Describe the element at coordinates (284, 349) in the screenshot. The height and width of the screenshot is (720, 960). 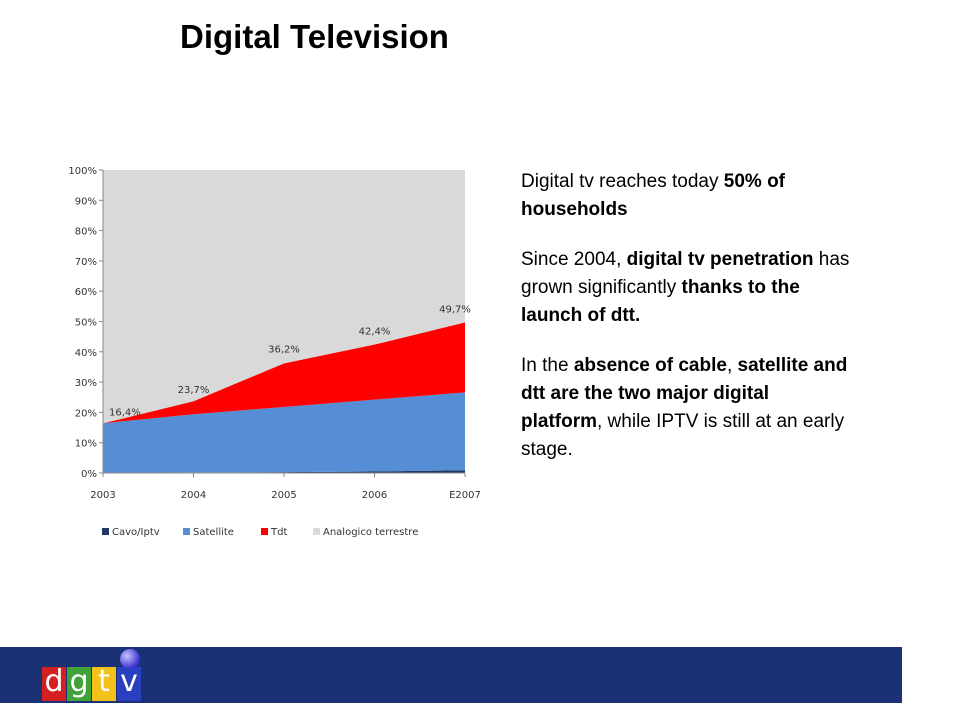
I see `data-label: 36,2%` at that location.